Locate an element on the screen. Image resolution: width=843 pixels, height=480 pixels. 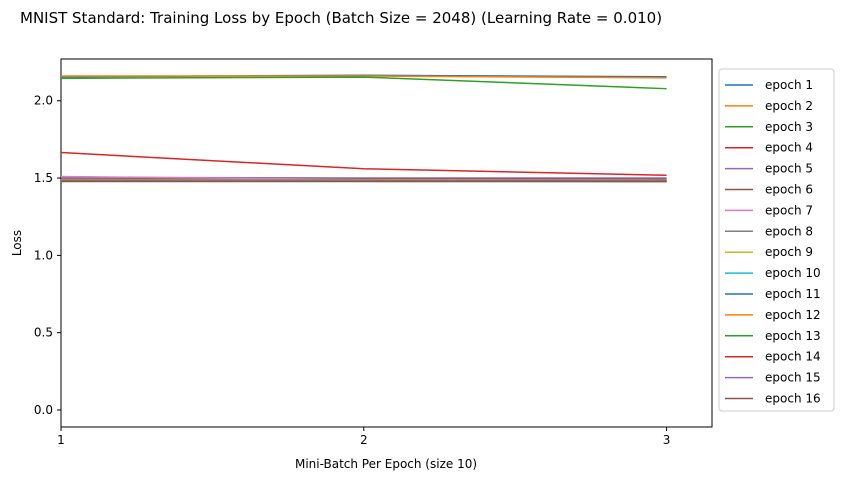
legend-label: epoch 7 is located at coordinates (789, 210).